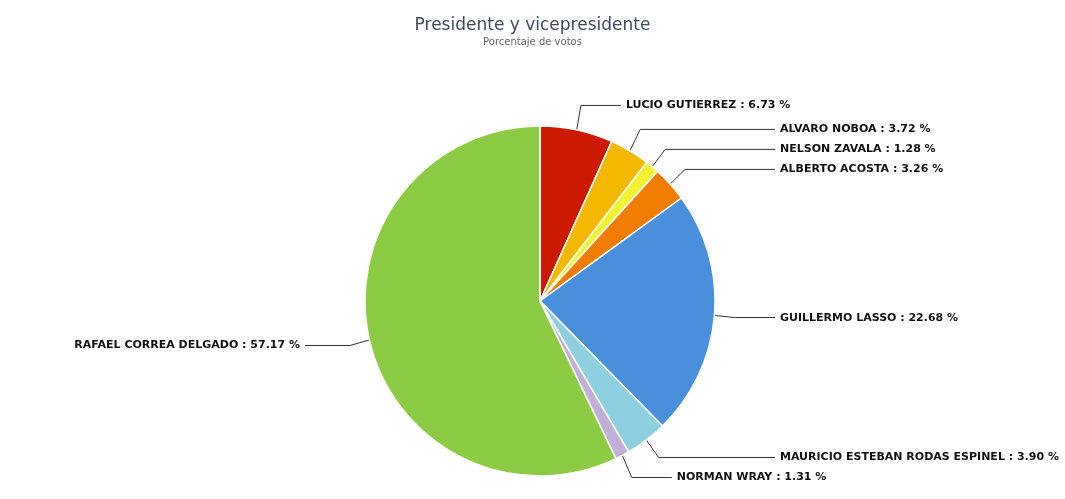  Describe the element at coordinates (919, 457) in the screenshot. I see `slice-label: MAURICIO ESTEBAN RODAS ESPINEL : 3.90 %` at that location.